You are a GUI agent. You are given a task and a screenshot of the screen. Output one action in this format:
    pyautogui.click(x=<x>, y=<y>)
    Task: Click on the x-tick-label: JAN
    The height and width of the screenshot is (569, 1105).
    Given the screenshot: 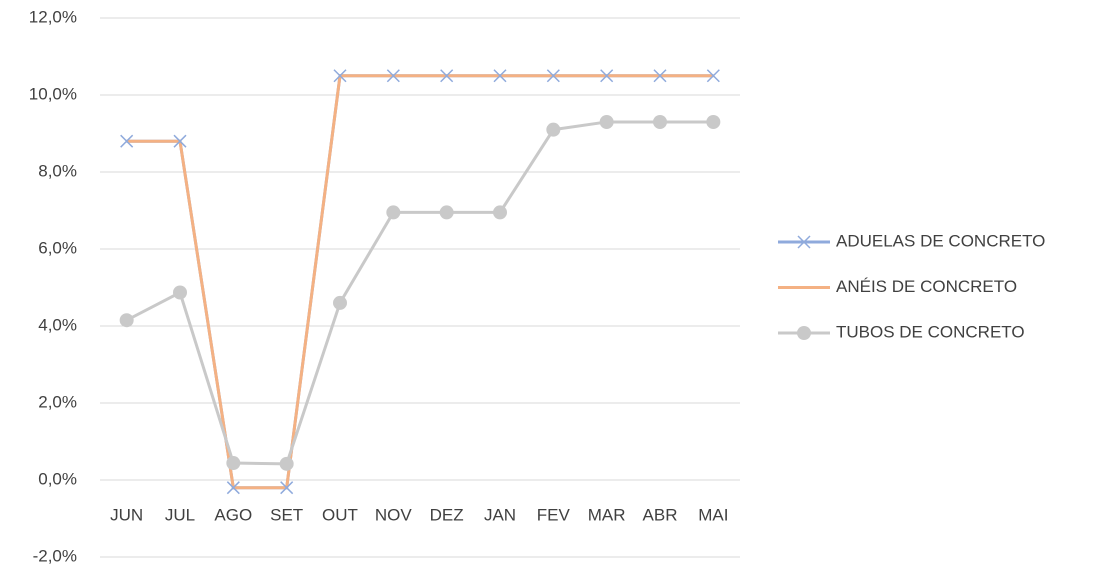 What is the action you would take?
    pyautogui.click(x=500, y=514)
    